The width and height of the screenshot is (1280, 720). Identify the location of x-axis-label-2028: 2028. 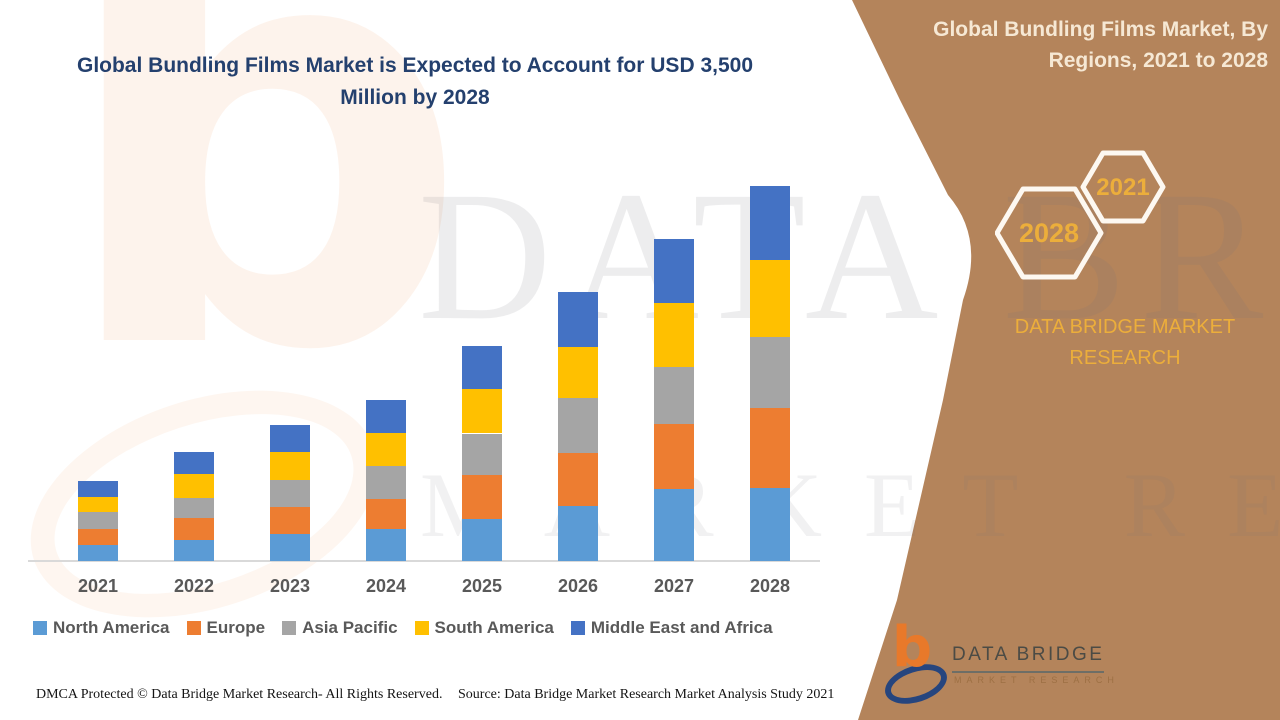
(770, 586).